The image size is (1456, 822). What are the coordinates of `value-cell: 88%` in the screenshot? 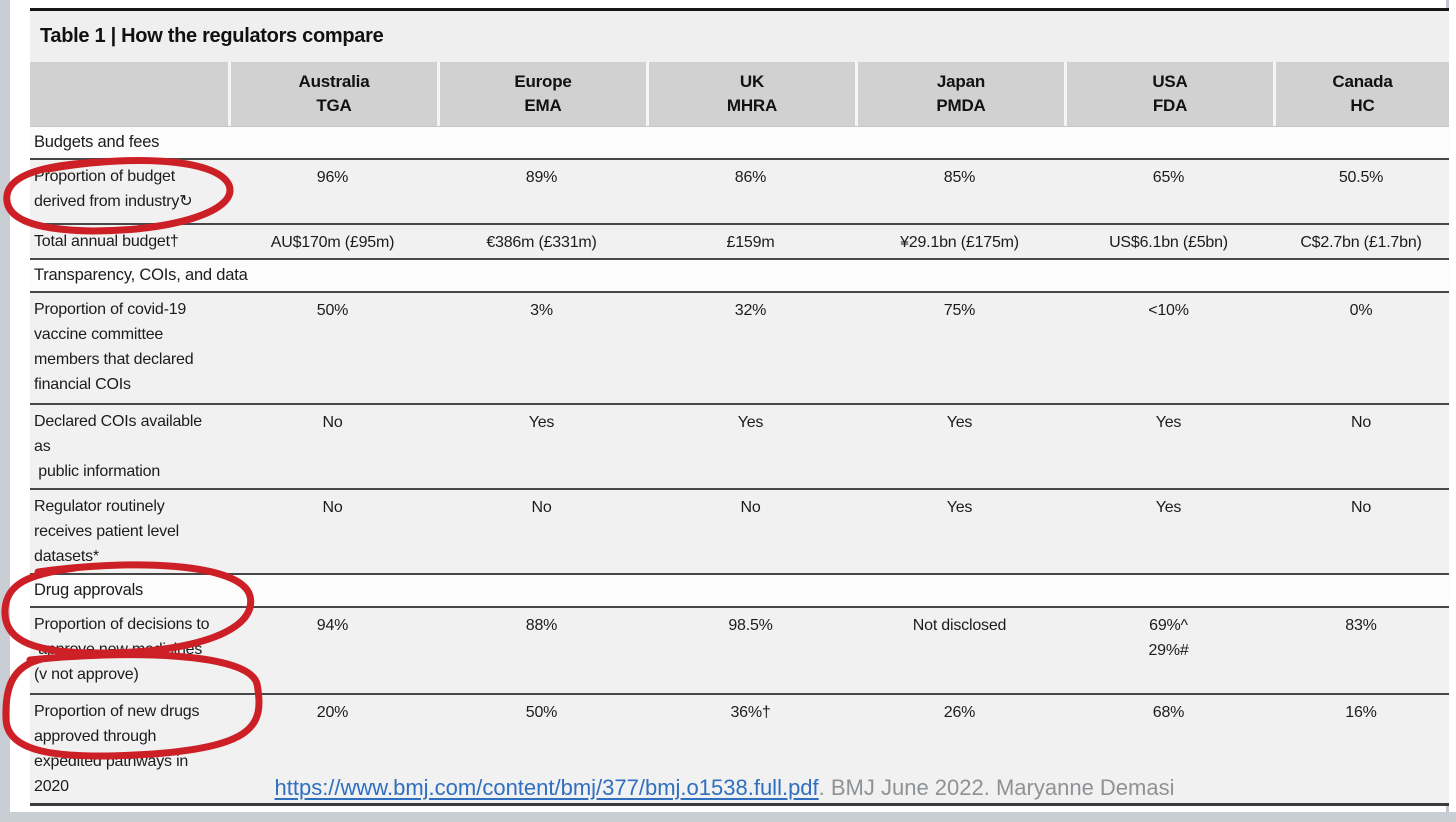 It's located at (541, 625).